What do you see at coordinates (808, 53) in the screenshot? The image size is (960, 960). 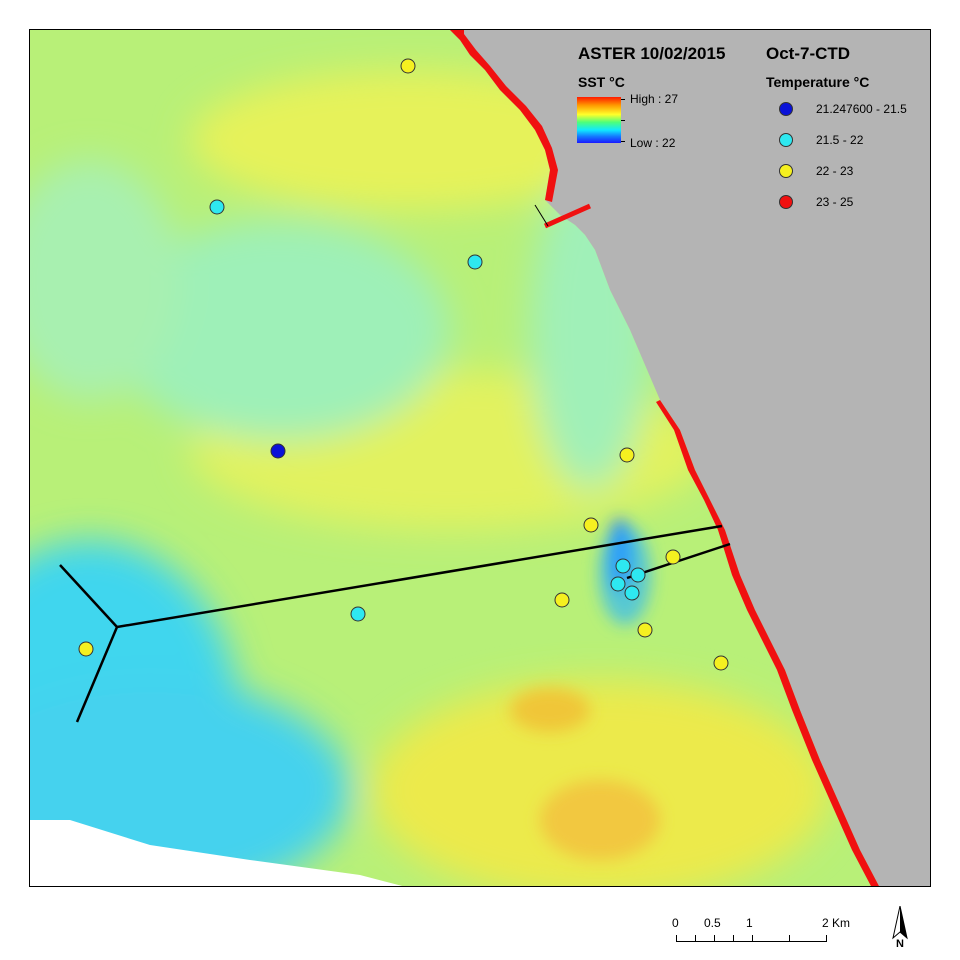 I see `title-ctd: Oct-7-CTD` at bounding box center [808, 53].